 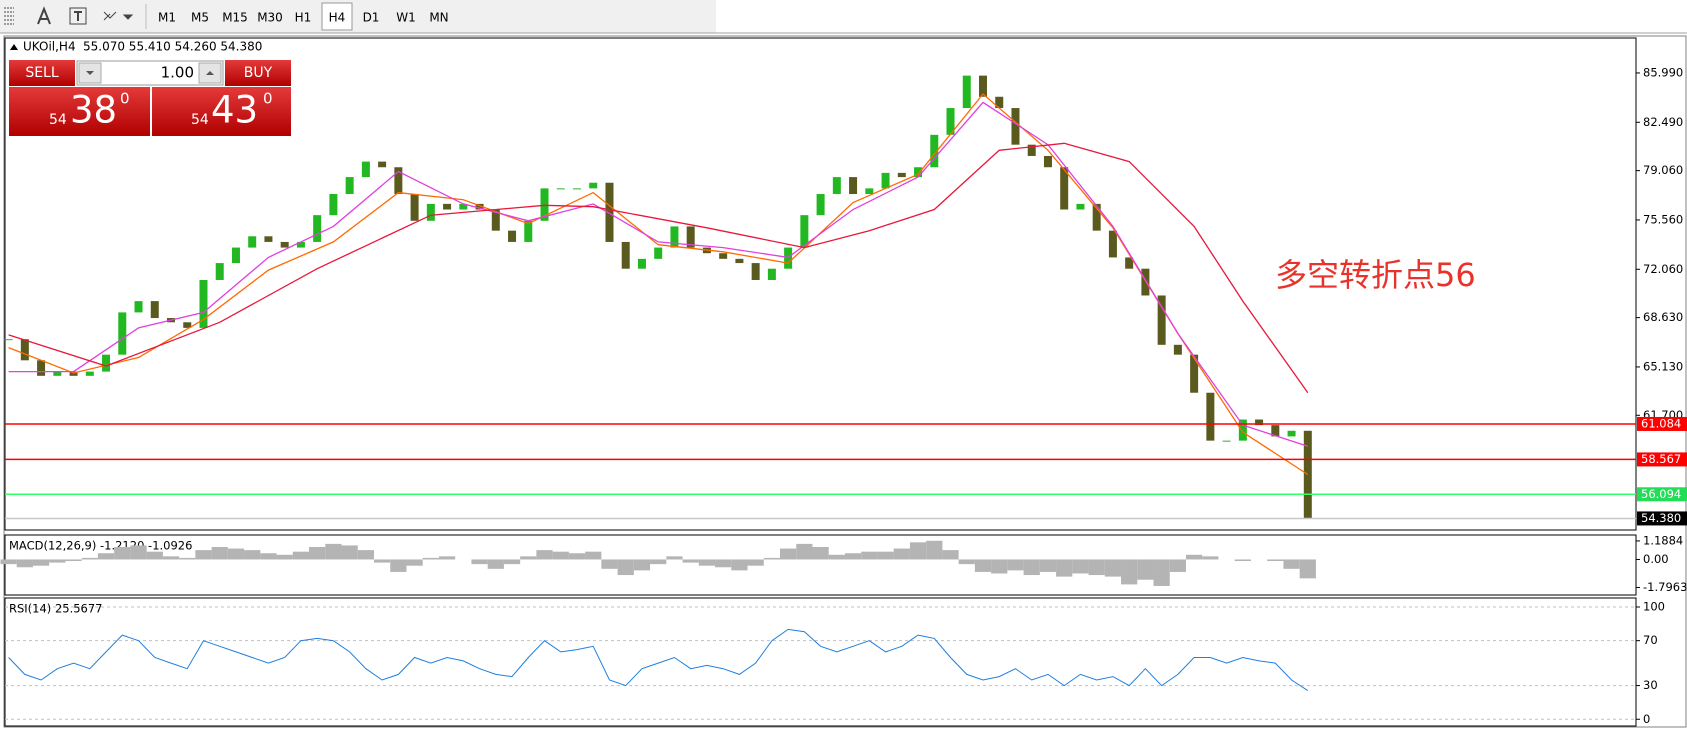 I want to click on active-timeframe, so click(x=337, y=16).